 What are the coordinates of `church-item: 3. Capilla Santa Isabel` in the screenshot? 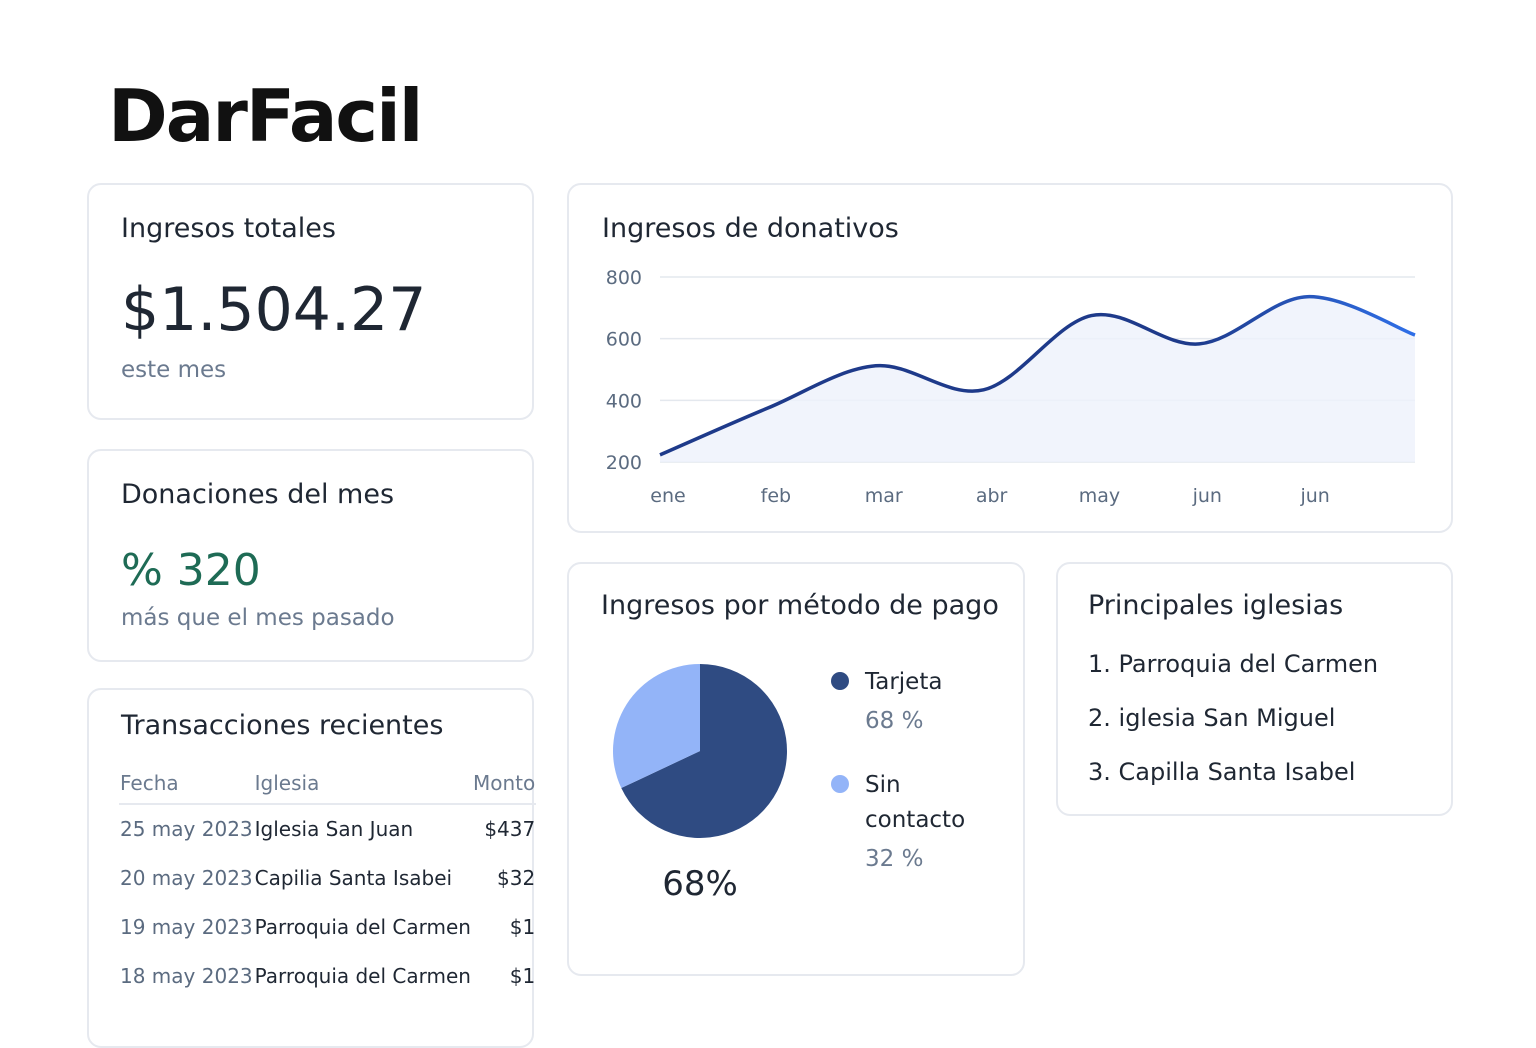 It's located at (1222, 772).